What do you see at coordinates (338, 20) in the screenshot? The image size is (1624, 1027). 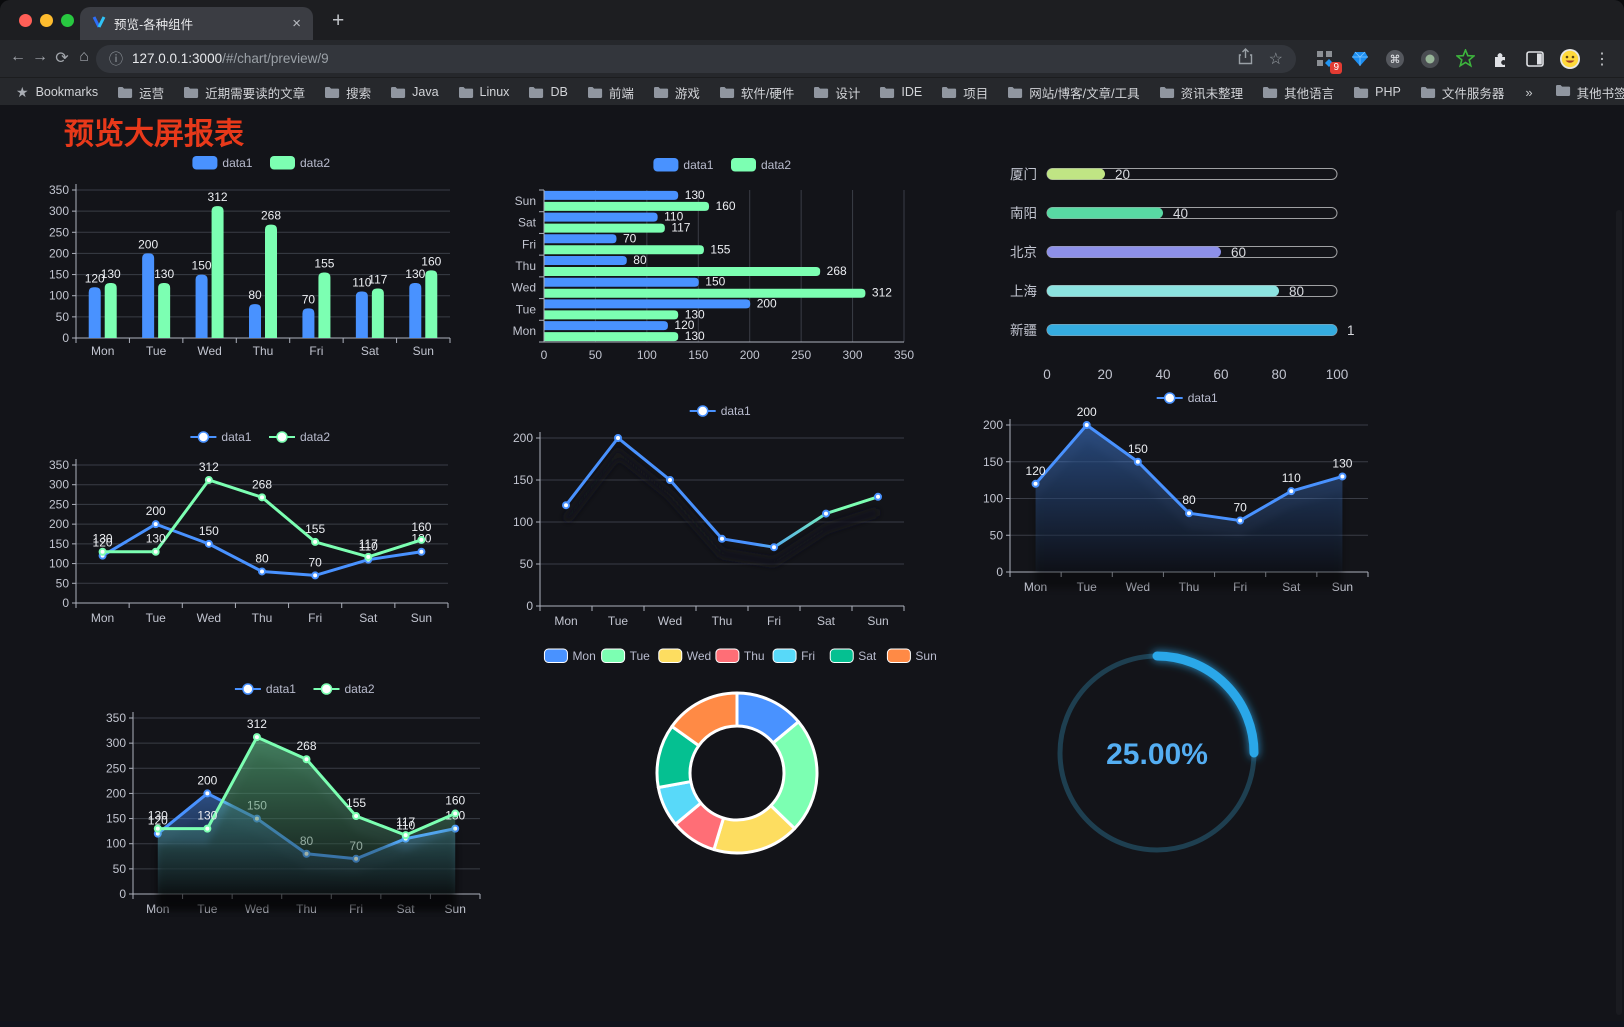 I see `new-tab-button: +` at bounding box center [338, 20].